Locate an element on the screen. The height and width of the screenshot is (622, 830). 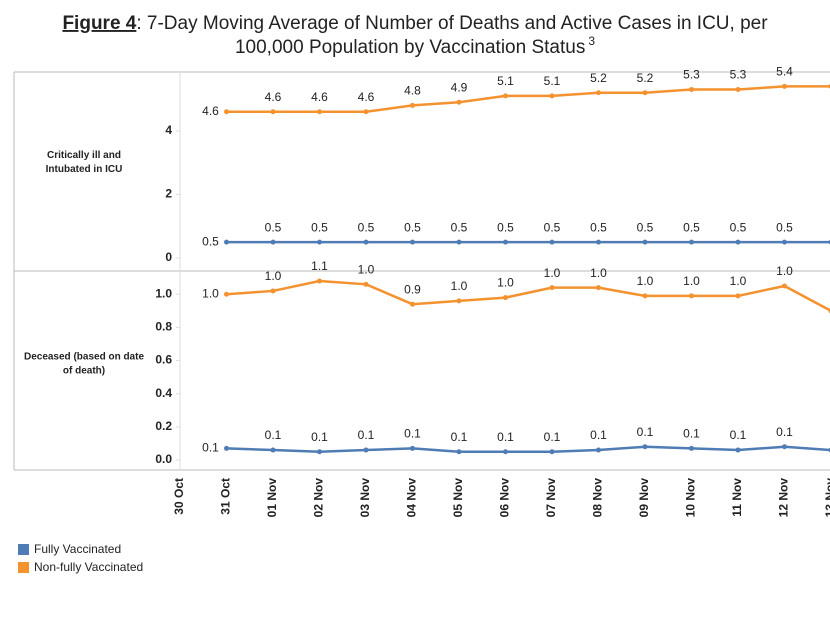
y-axis-label: Critically ill and Intubated in ICU is located at coordinates (84, 162).